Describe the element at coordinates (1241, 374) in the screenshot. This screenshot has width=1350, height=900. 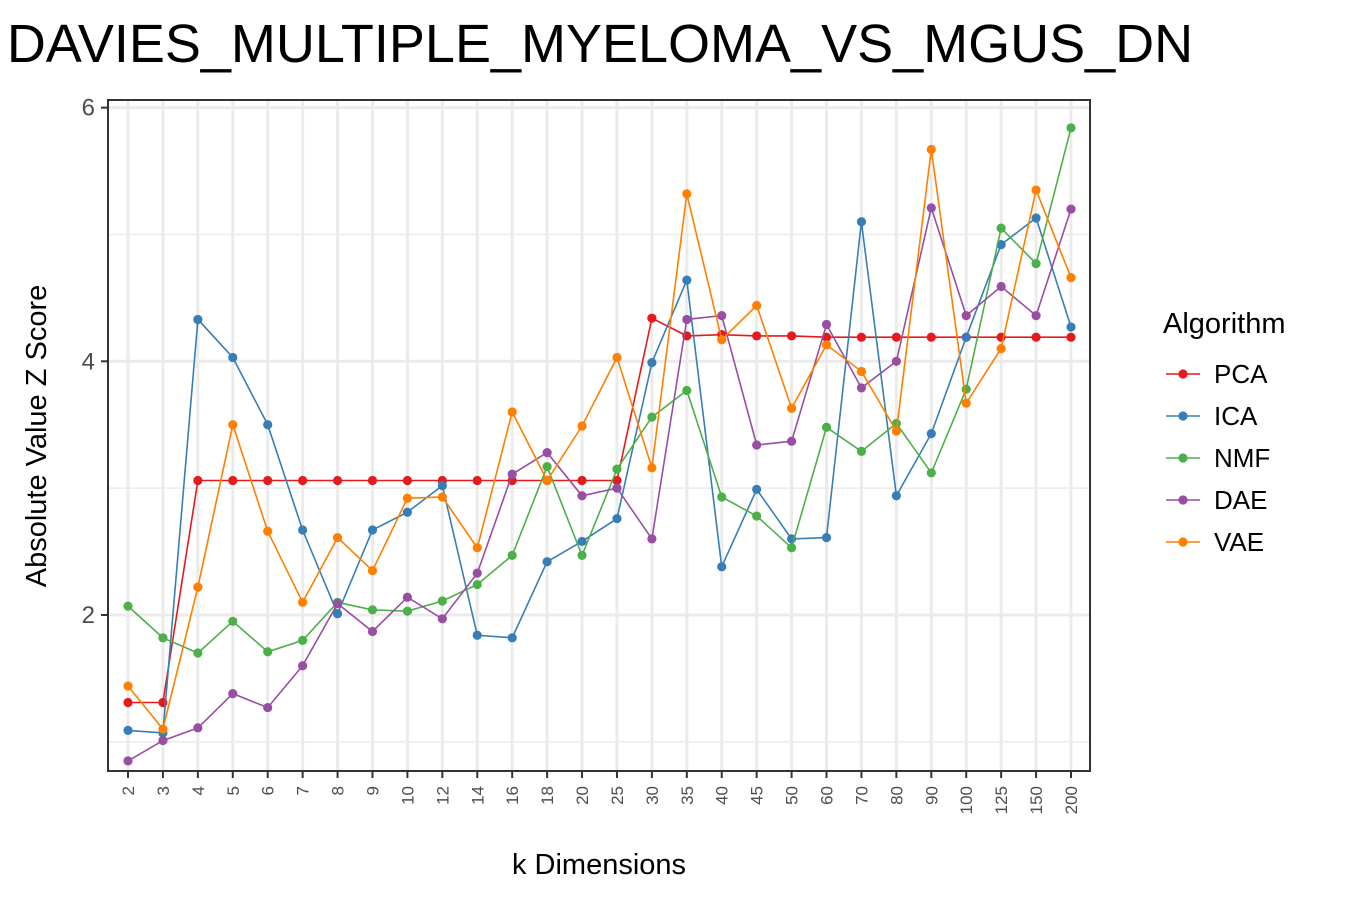
I see `legend-label-pca: PCA` at that location.